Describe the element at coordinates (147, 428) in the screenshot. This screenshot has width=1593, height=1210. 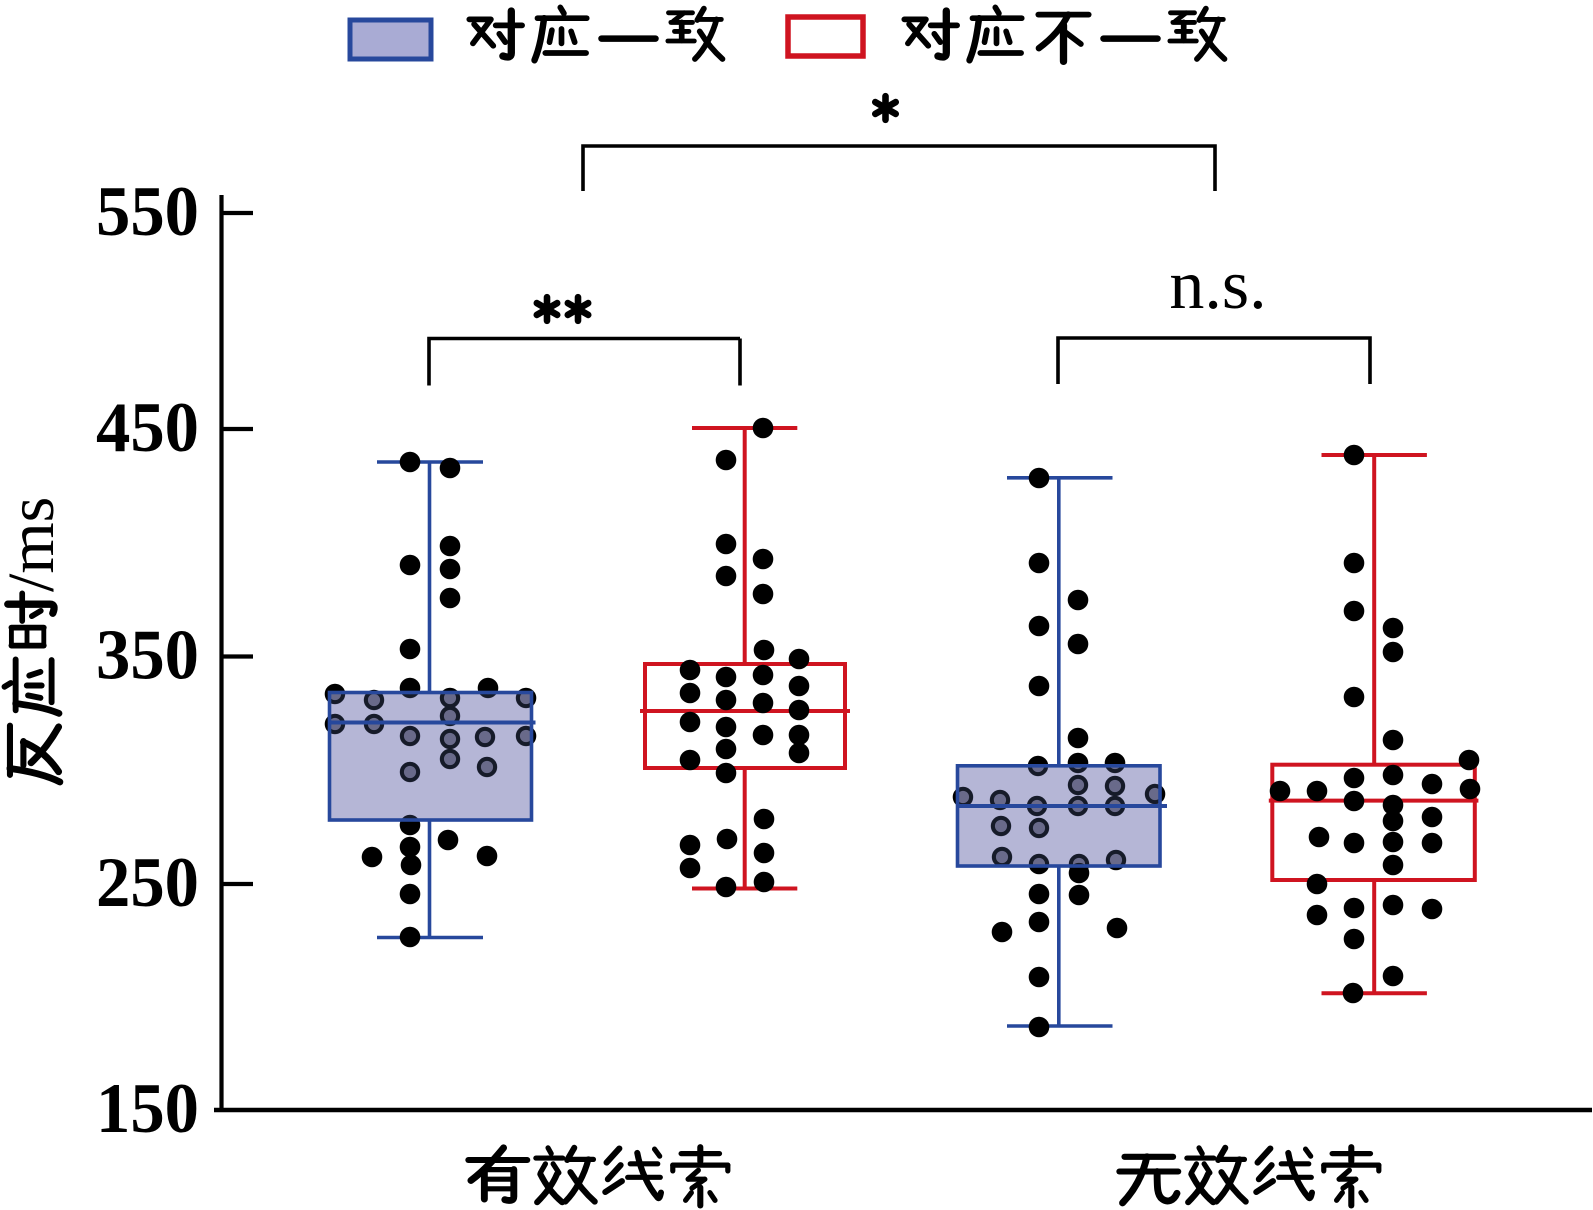
I see `svg-text: 450` at that location.